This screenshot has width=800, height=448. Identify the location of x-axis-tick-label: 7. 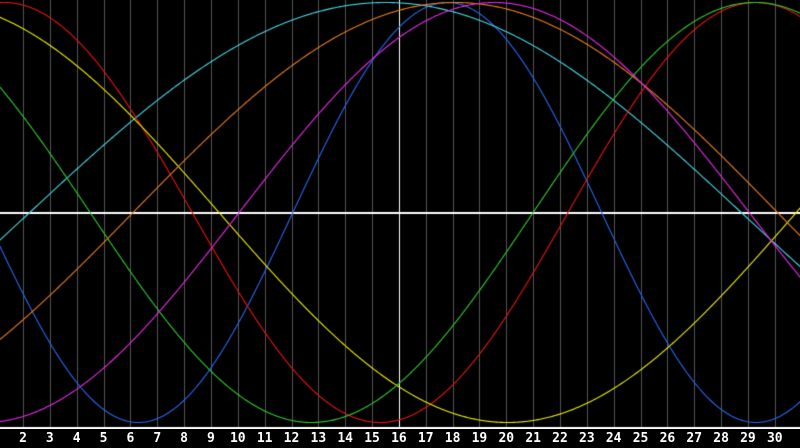
(157, 438).